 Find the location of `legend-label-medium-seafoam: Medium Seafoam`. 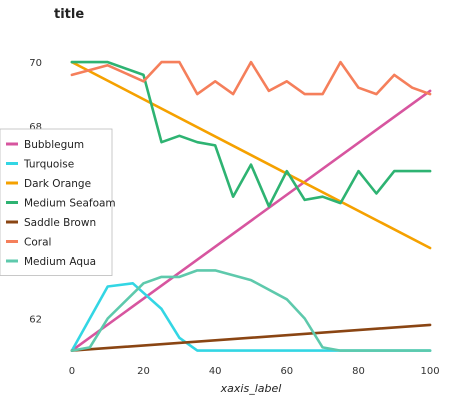

legend-label-medium-seafoam: Medium Seafoam is located at coordinates (70, 204).